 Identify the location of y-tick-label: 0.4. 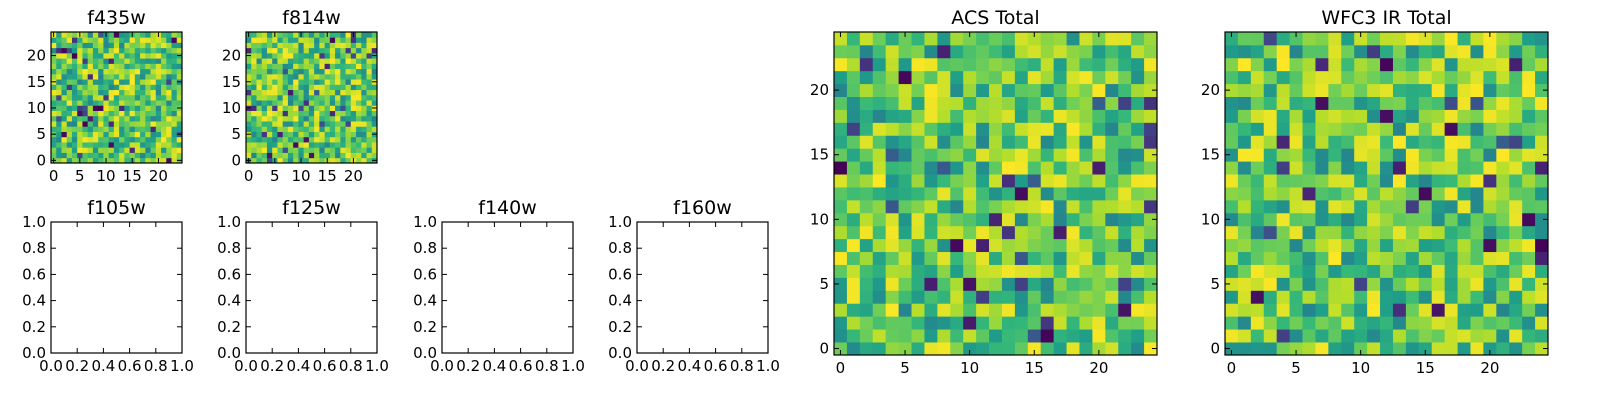
(425, 301).